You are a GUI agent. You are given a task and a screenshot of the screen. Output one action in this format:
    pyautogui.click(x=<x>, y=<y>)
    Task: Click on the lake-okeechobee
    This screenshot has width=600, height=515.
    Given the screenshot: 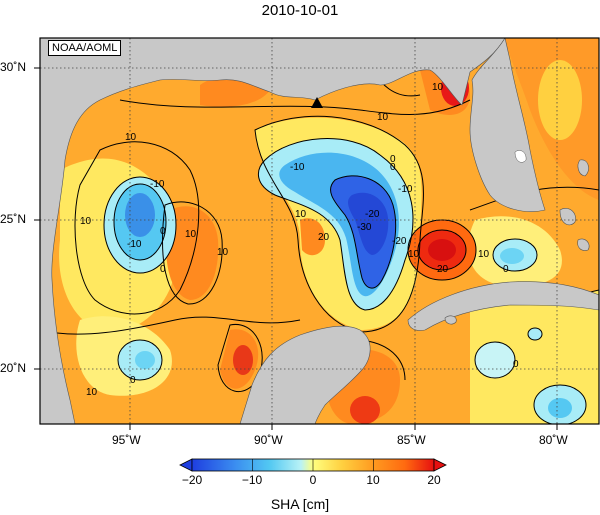 What is the action you would take?
    pyautogui.click(x=520, y=156)
    